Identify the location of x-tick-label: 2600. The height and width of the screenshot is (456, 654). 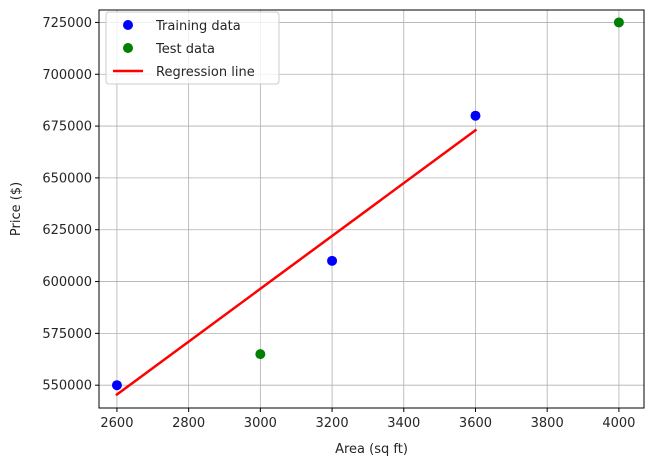
(116, 423).